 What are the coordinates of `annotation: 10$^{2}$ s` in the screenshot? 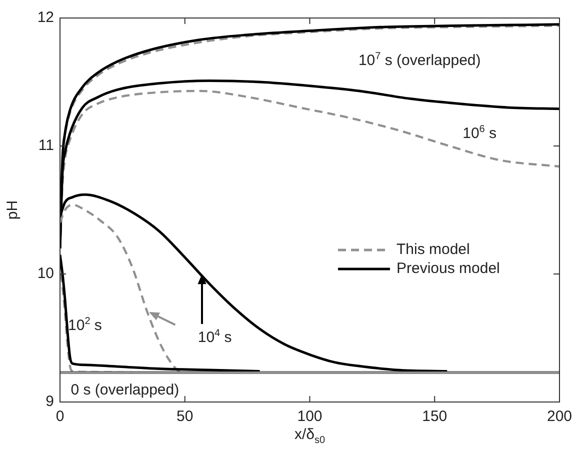 It's located at (85, 325).